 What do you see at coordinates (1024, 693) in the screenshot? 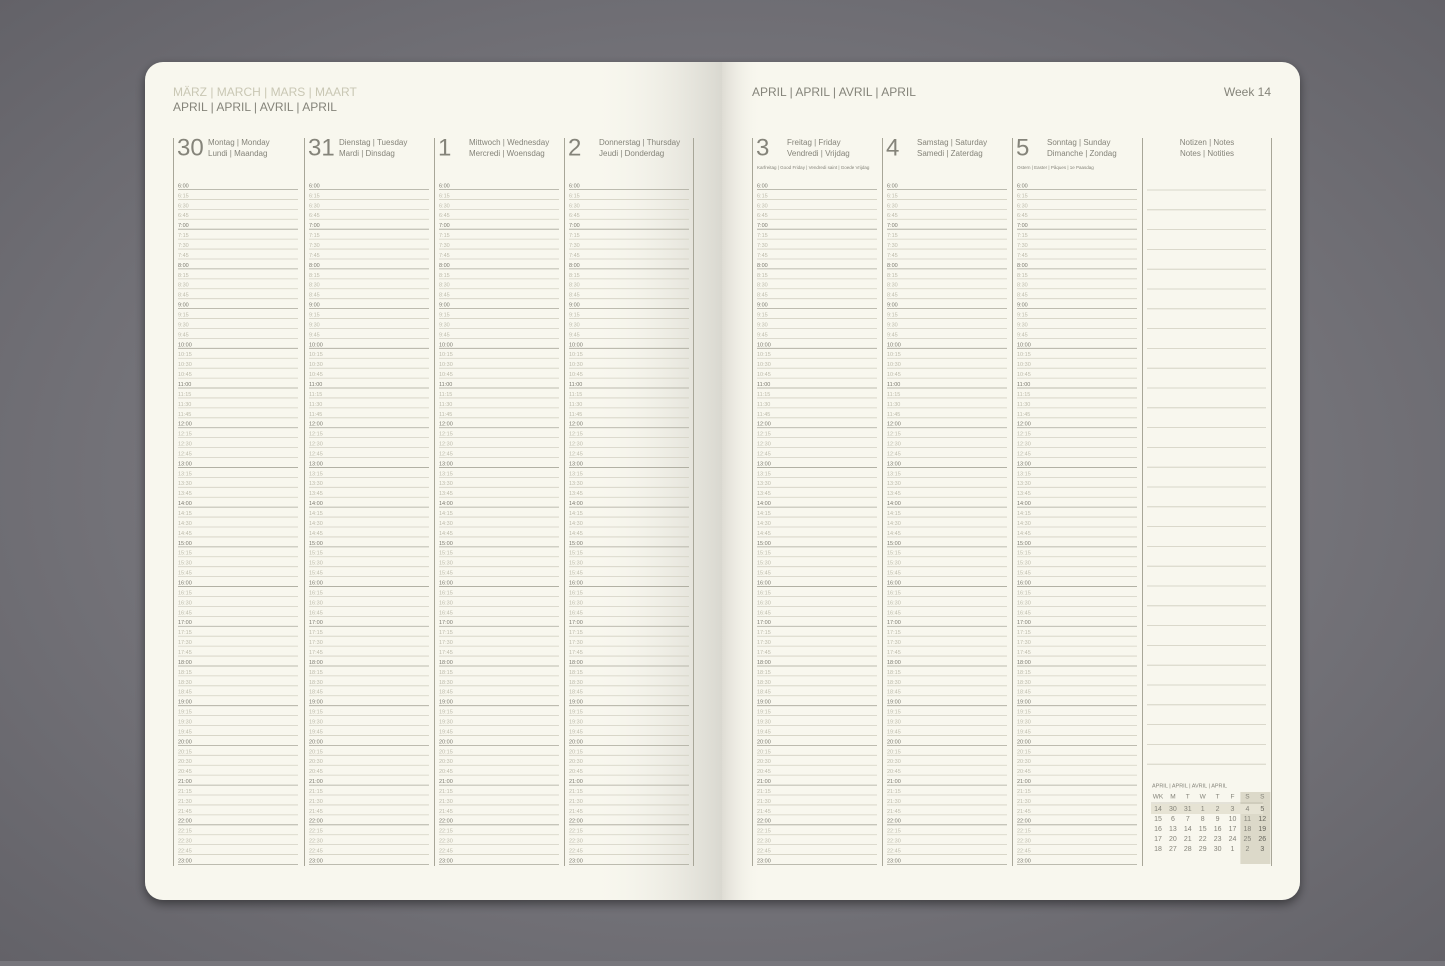
I see `time-label: 18:45` at bounding box center [1024, 693].